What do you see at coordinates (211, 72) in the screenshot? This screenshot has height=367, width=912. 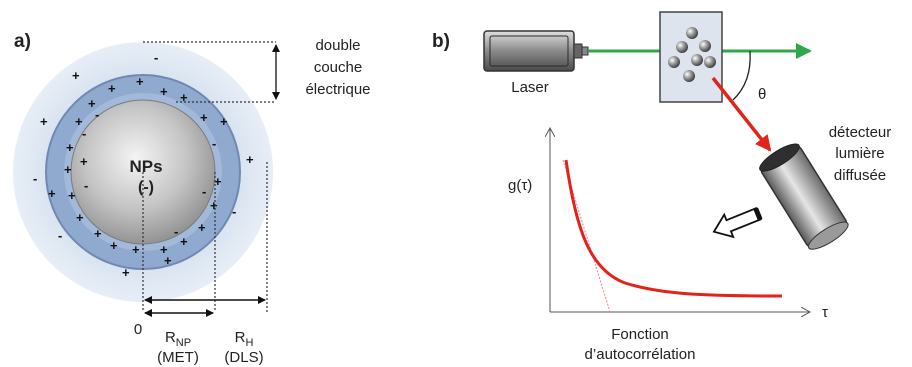 I see `double-layer-indicator` at bounding box center [211, 72].